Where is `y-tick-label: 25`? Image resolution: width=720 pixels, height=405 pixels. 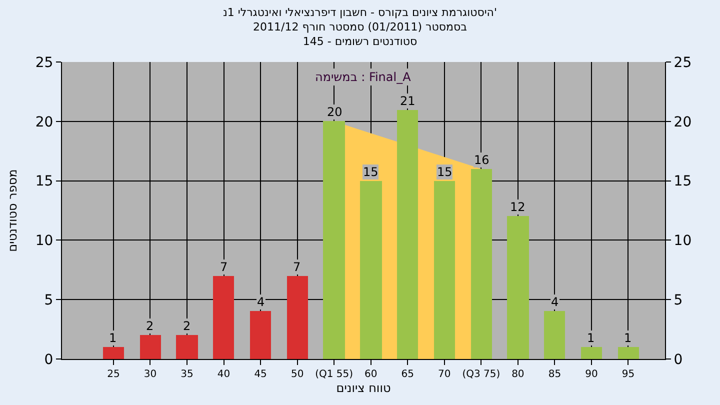
y-tick-label: 25 is located at coordinates (44, 62).